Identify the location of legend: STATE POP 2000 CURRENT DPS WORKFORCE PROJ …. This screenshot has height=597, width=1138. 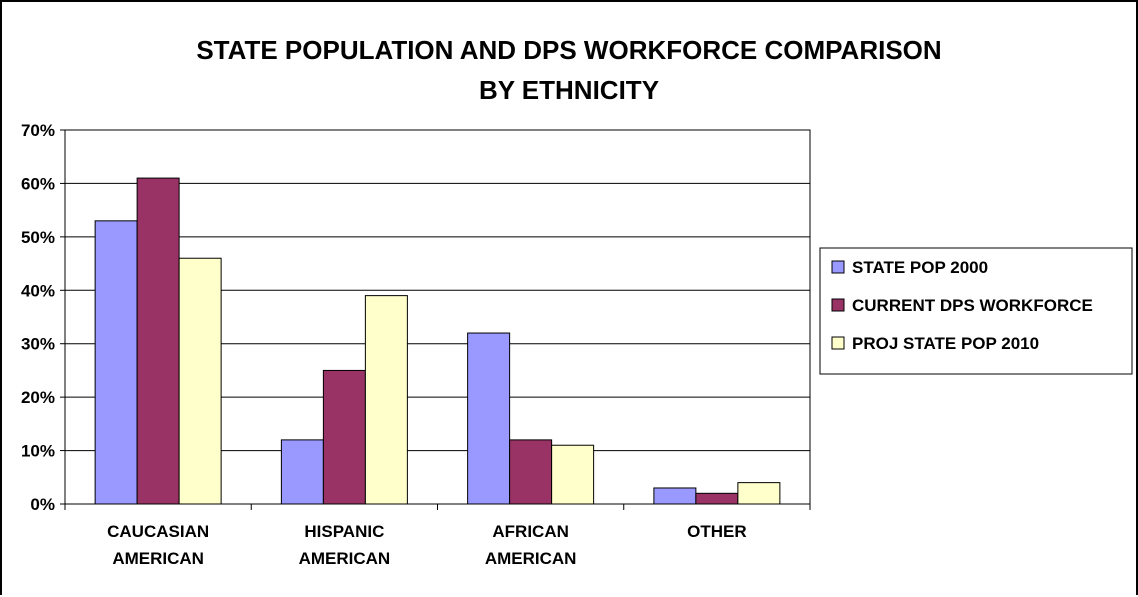
(976, 311).